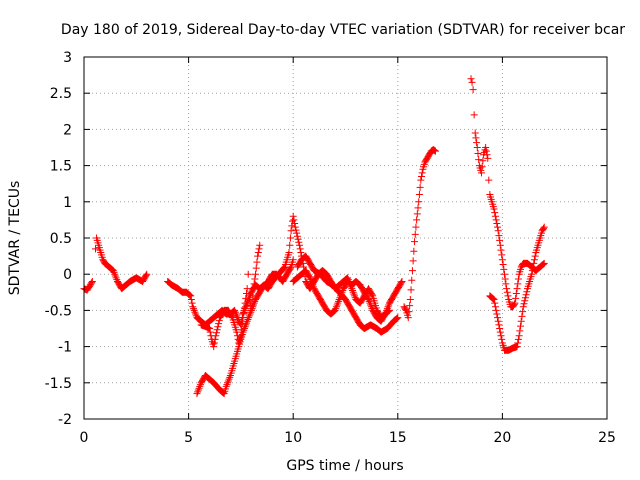 The width and height of the screenshot is (640, 480). What do you see at coordinates (344, 466) in the screenshot?
I see `x-axis-label: GPS time / hours` at bounding box center [344, 466].